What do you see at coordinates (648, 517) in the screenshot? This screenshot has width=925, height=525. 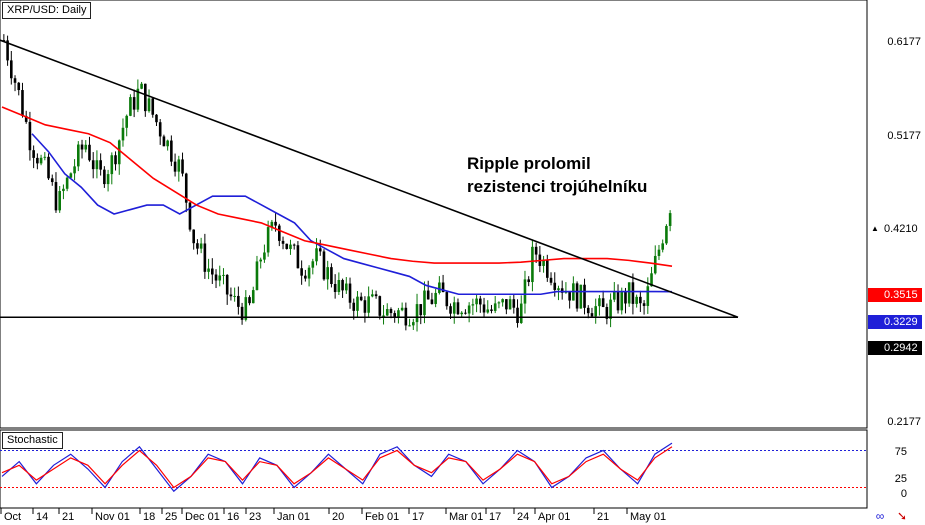 I see `x-axis-label: May 01` at bounding box center [648, 517].